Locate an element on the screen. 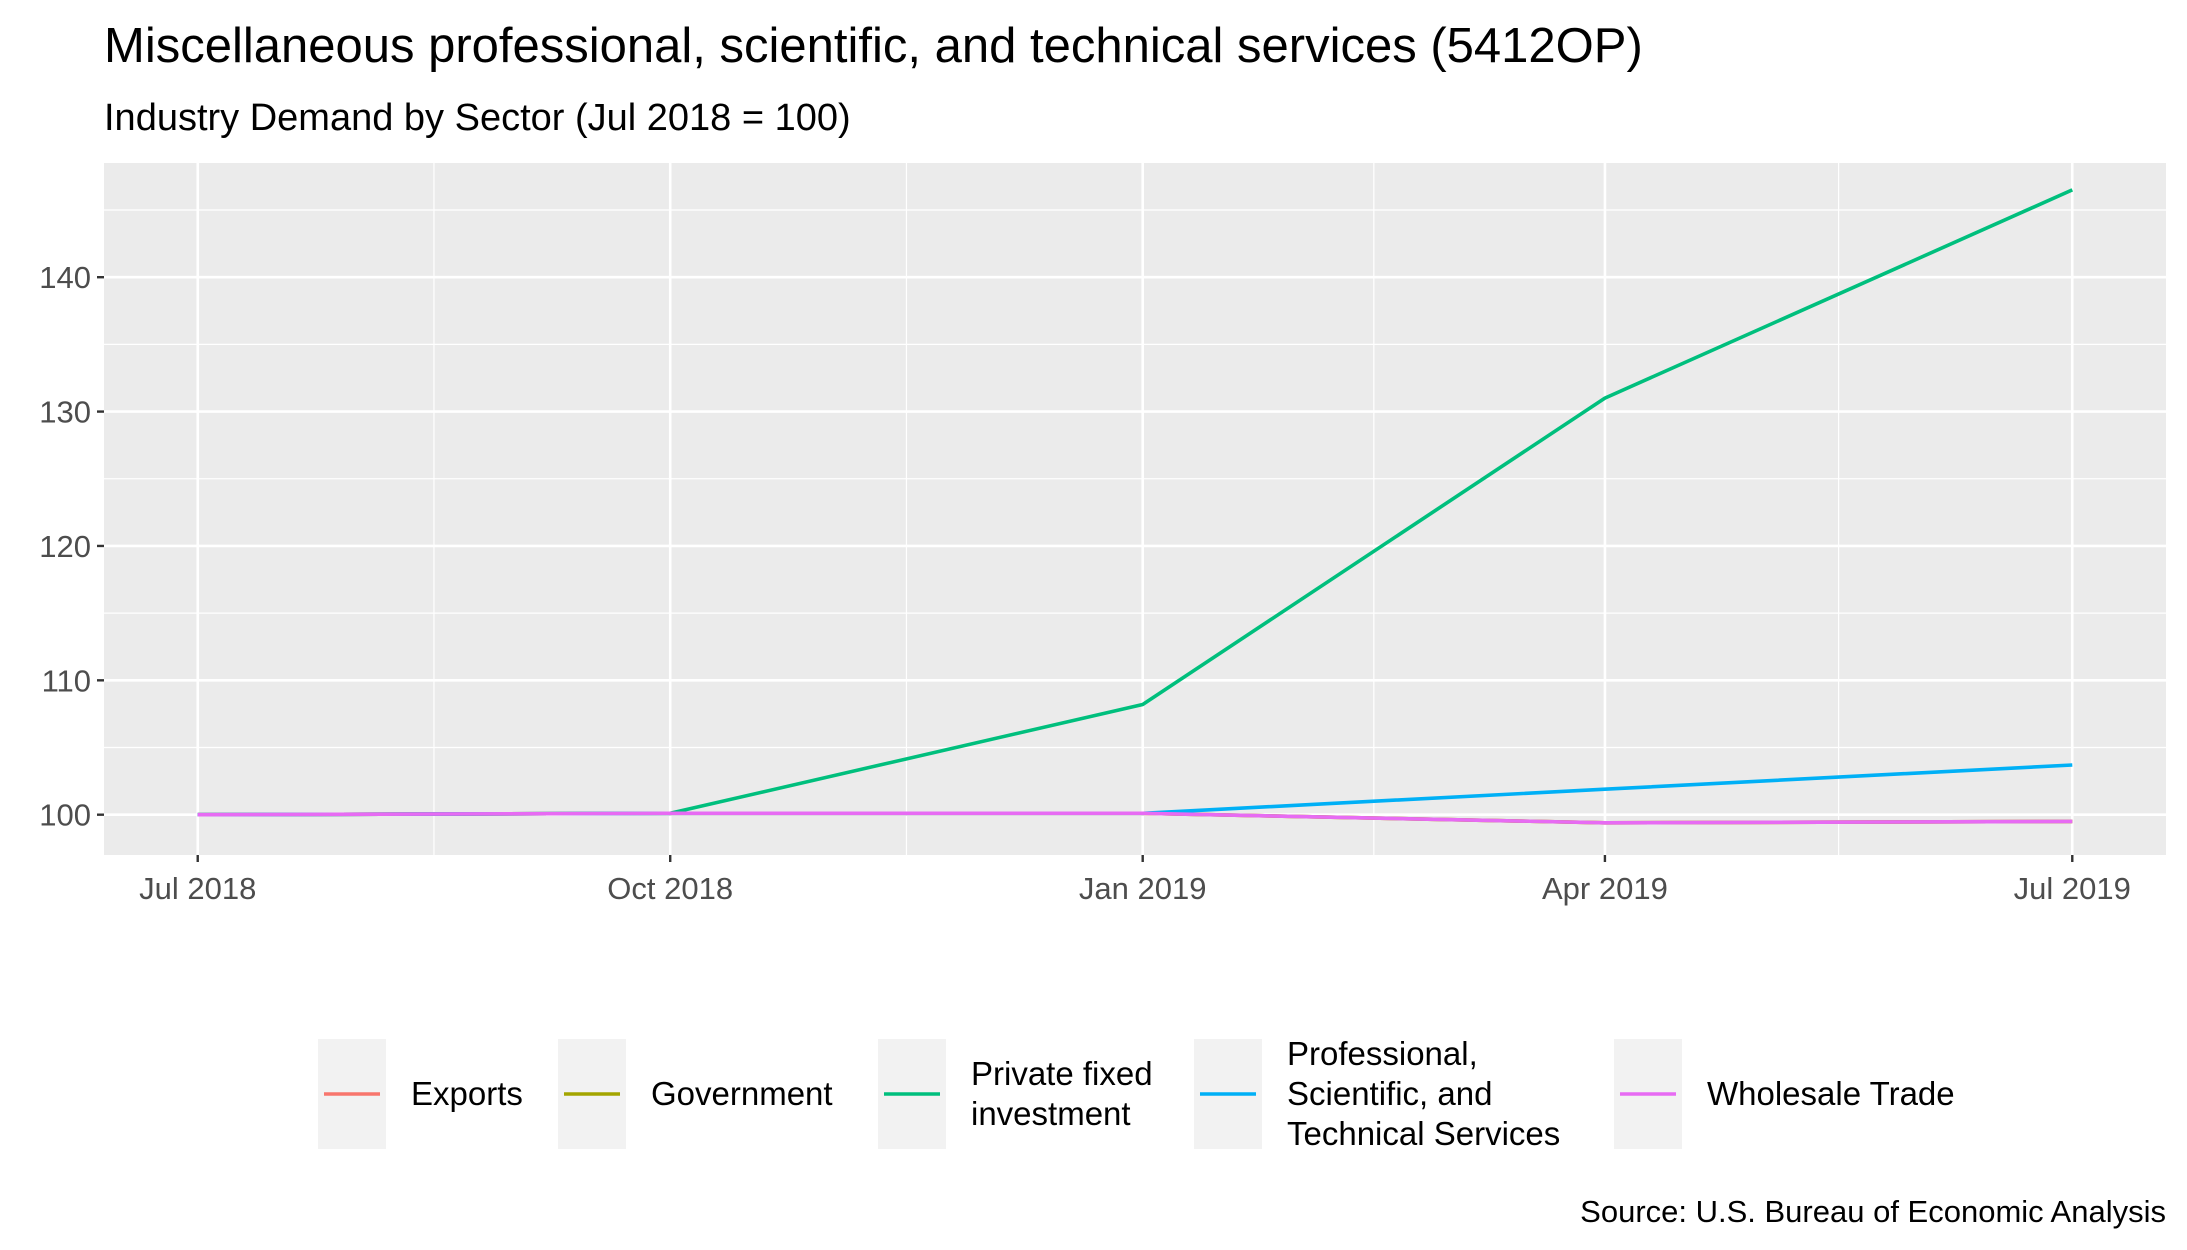 The image size is (2187, 1250). legend-item-wholesale-trade: Wholesale Trade is located at coordinates (1784, 1094).